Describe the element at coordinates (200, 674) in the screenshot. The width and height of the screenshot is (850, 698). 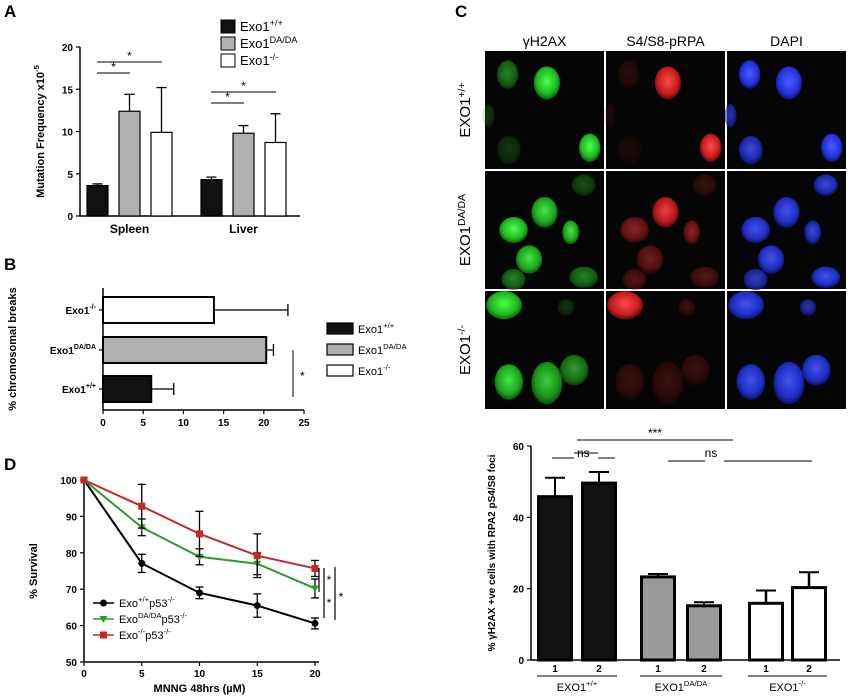
I see `x-tick-label: 10` at that location.